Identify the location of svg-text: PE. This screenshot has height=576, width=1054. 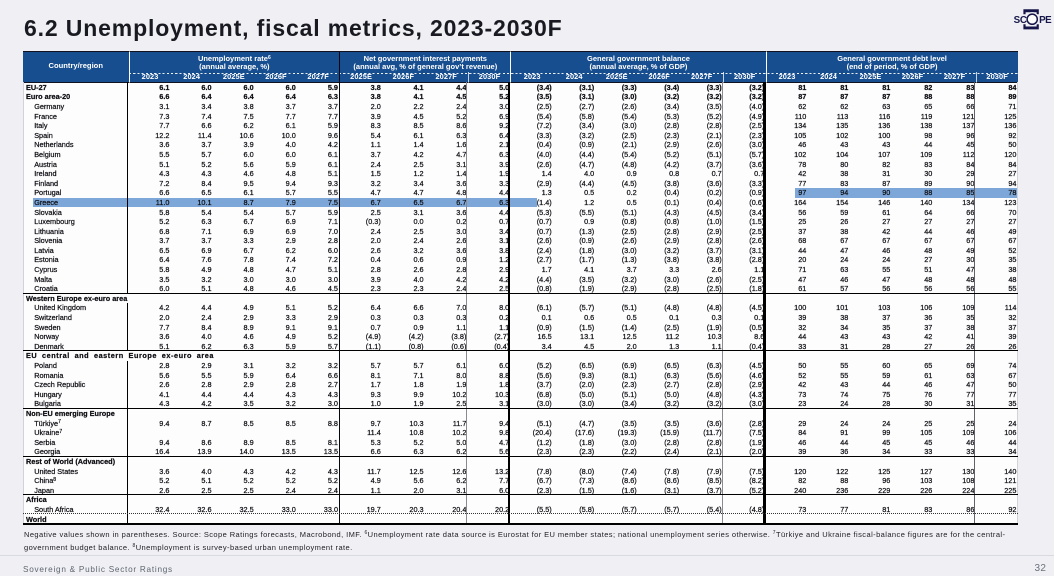
(1045, 20).